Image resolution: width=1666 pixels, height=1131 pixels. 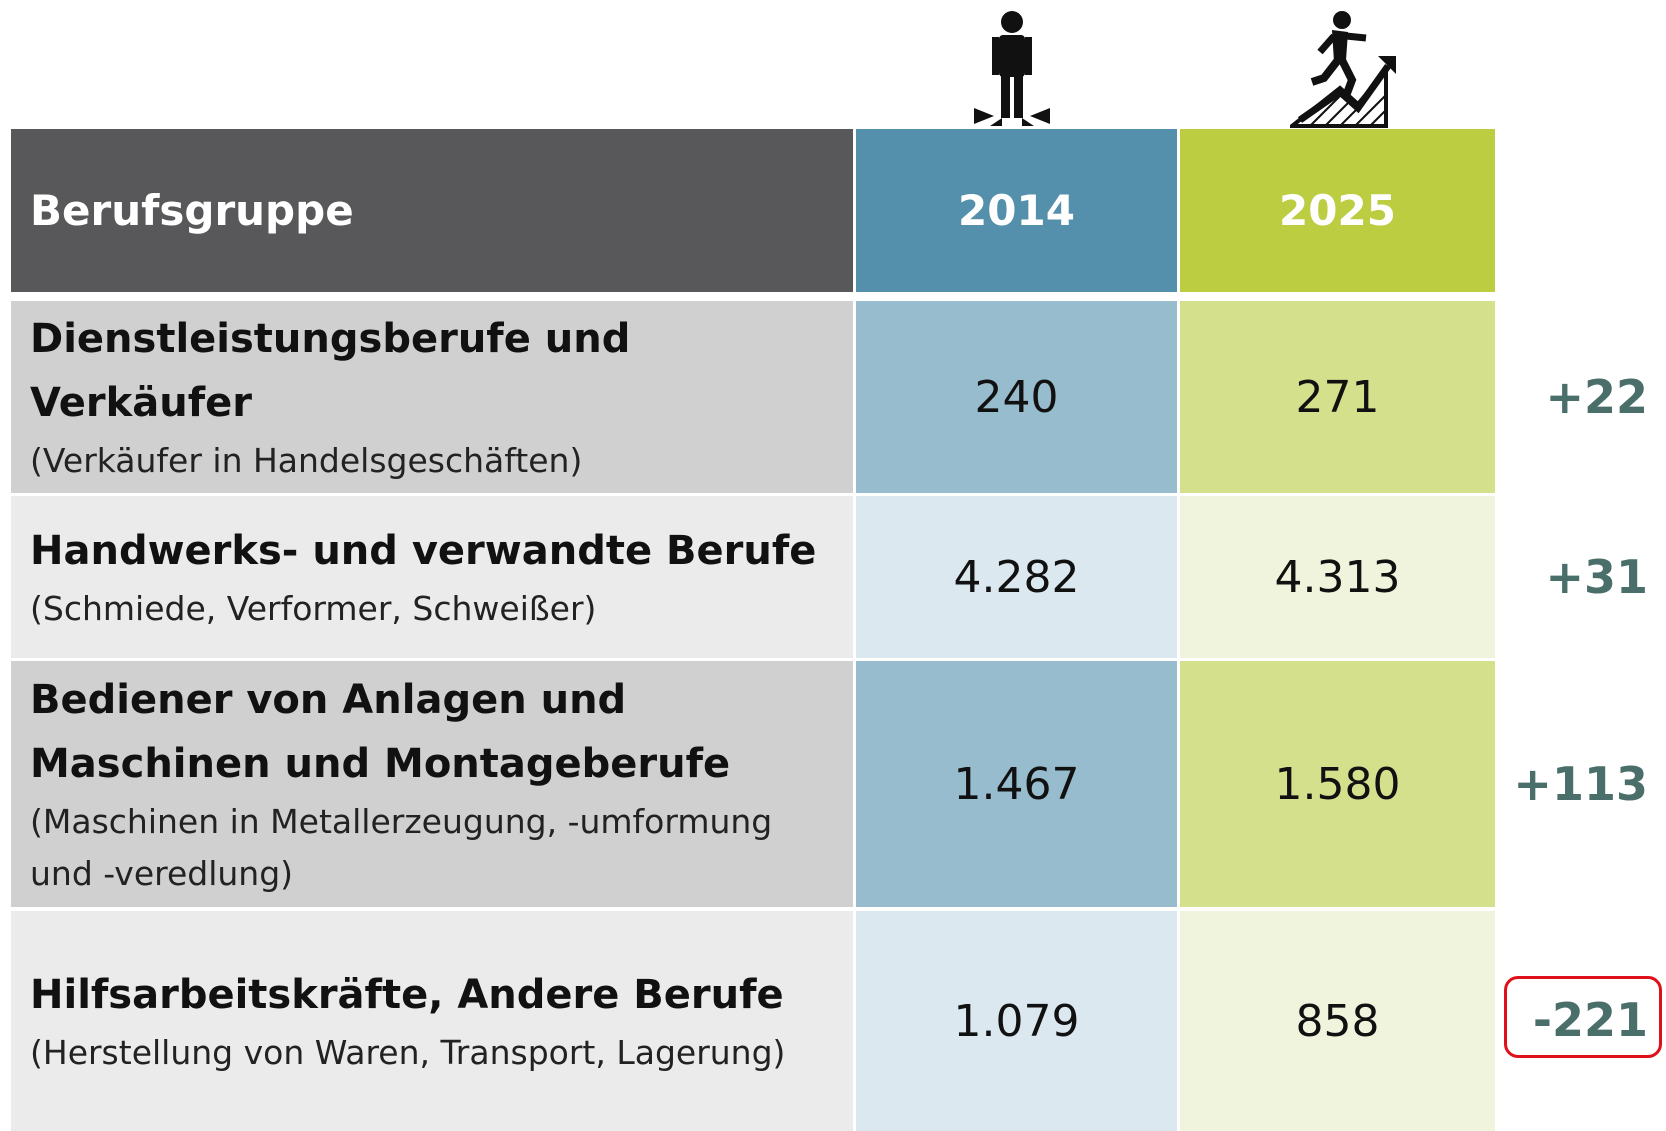 I want to click on value-cell: 1.580, so click(x=1337, y=784).